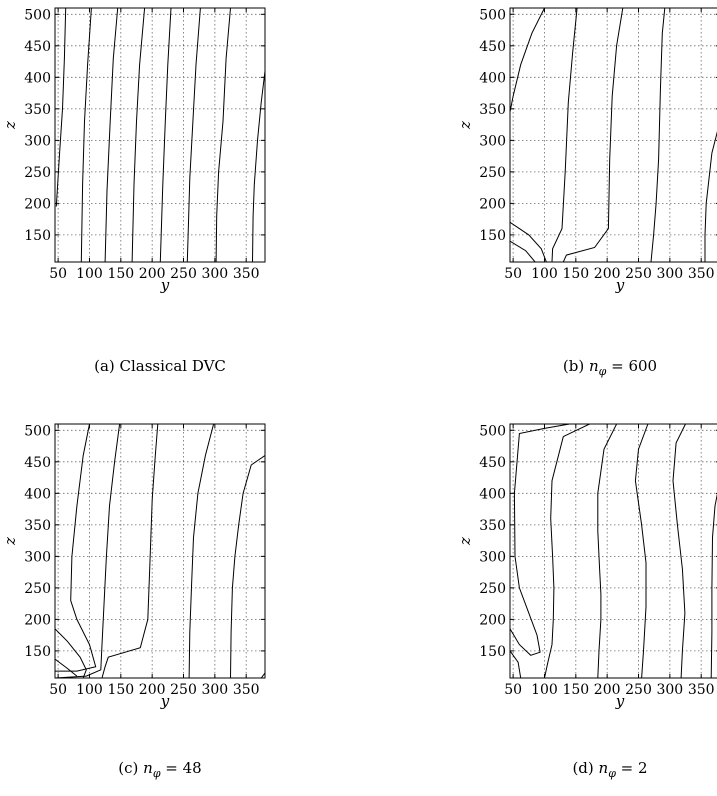  I want to click on contour-label-group: 28.750, so click(234, 601).